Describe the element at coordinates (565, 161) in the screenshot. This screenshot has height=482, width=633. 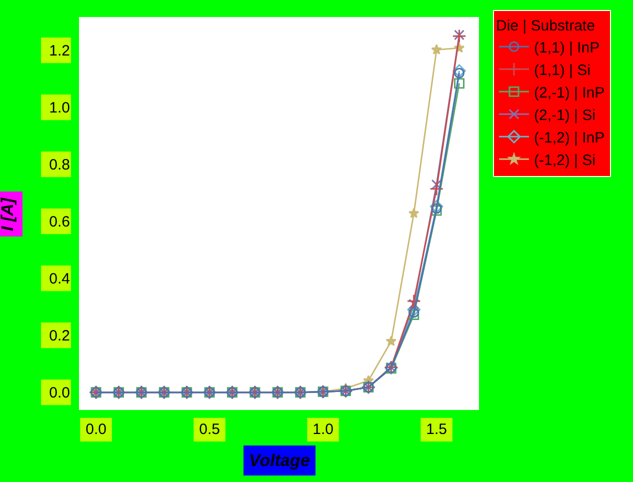
I see `legend-label: (-1,2) | Si` at that location.